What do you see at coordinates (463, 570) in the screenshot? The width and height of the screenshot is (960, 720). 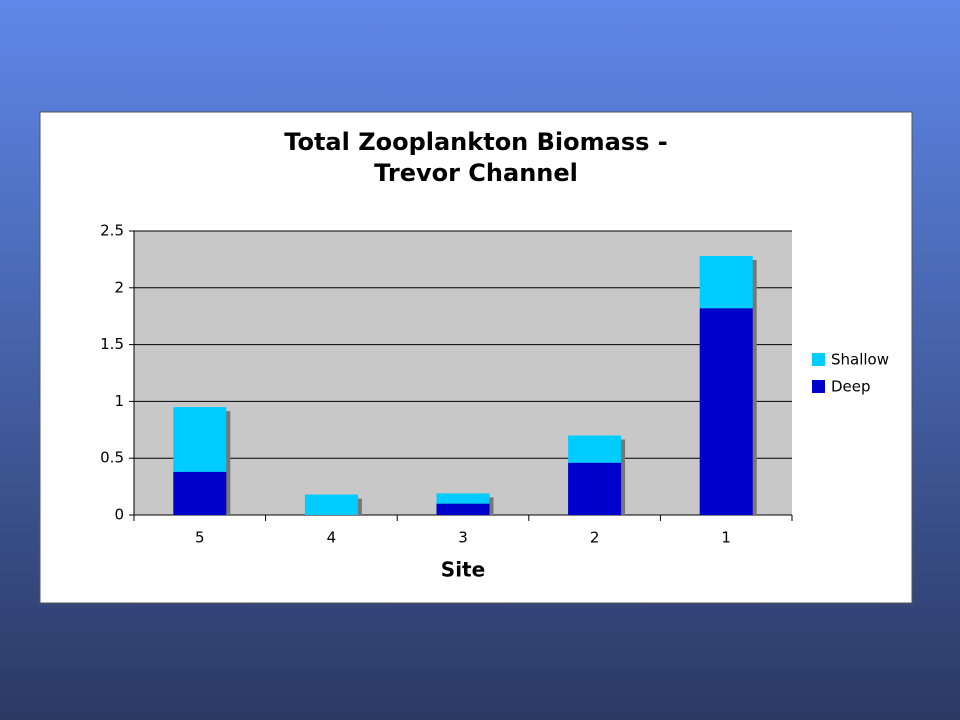 I see `x-axis-label: Site` at bounding box center [463, 570].